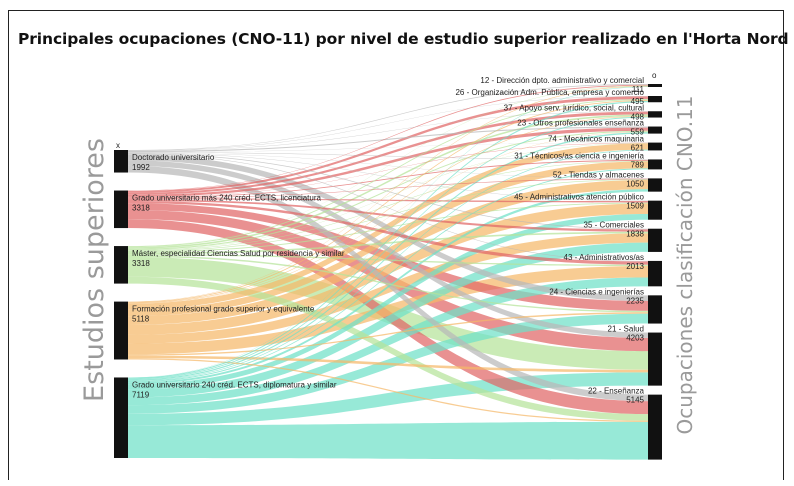  What do you see at coordinates (635, 266) in the screenshot?
I see `target-value: 2013` at bounding box center [635, 266].